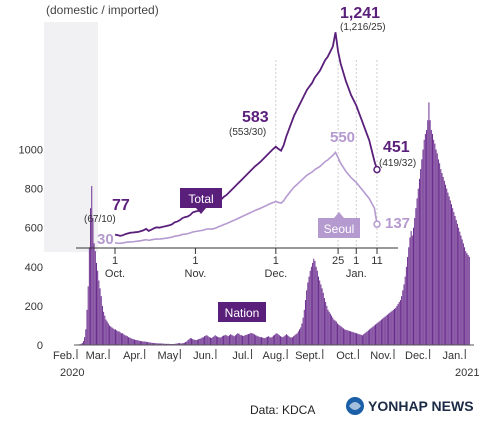 The image size is (499, 445). What do you see at coordinates (96, 356) in the screenshot?
I see `x-month-label: Mar.` at bounding box center [96, 356].